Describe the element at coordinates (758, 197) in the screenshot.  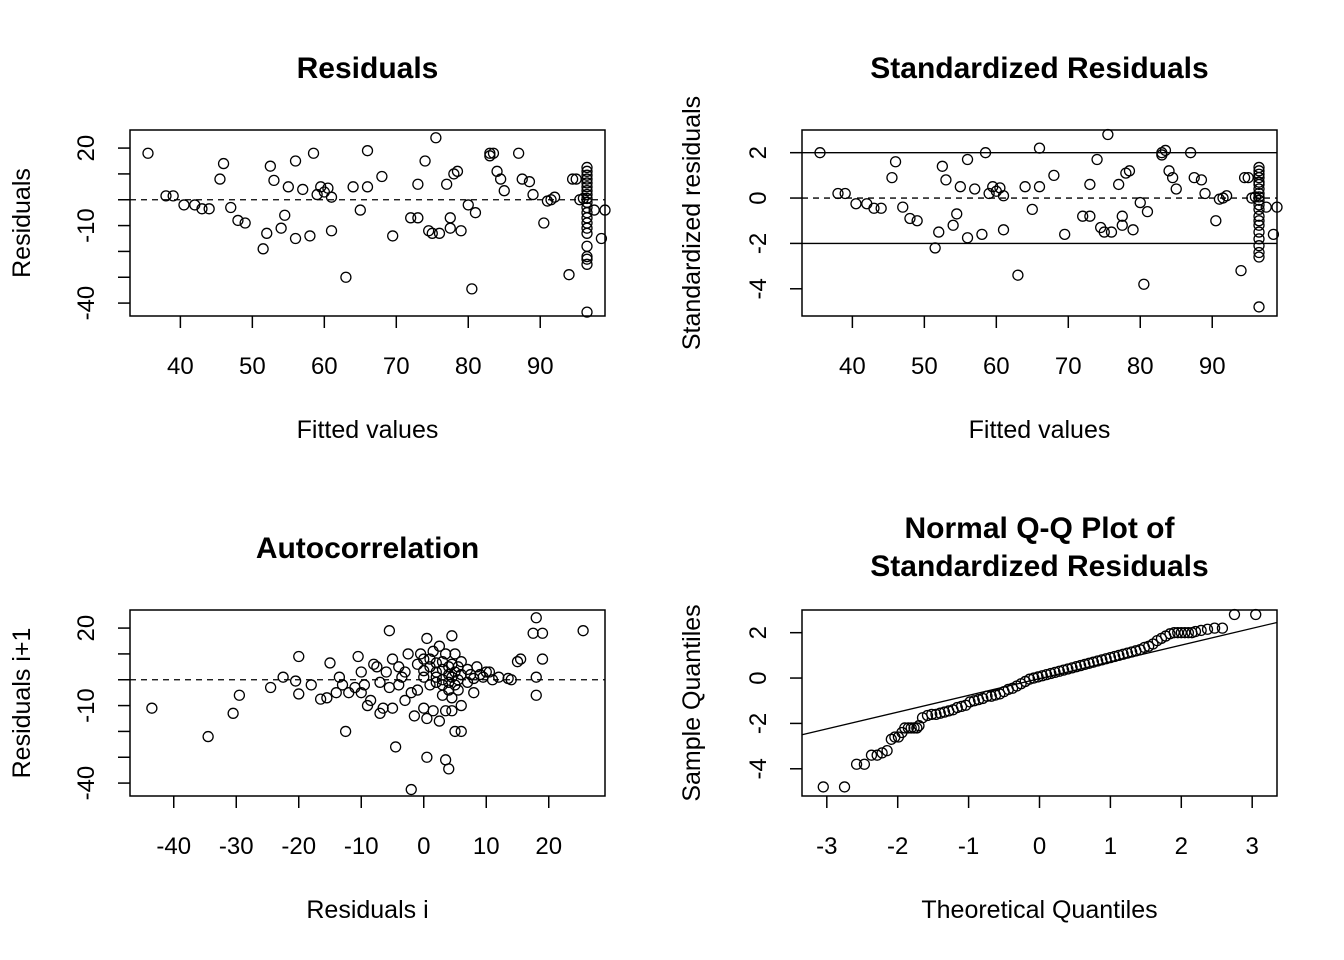
I see `y-tick-label: 0` at that location.